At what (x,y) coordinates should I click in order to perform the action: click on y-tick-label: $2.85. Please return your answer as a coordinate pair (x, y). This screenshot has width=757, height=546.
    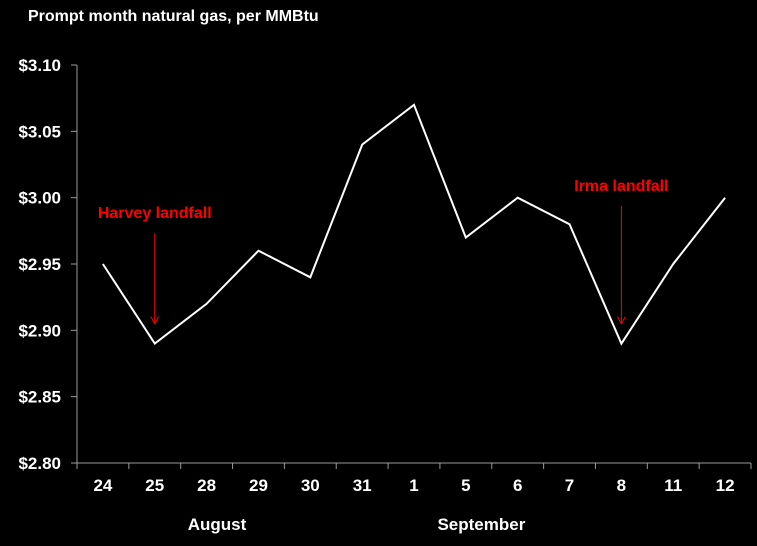
    Looking at the image, I should click on (39, 397).